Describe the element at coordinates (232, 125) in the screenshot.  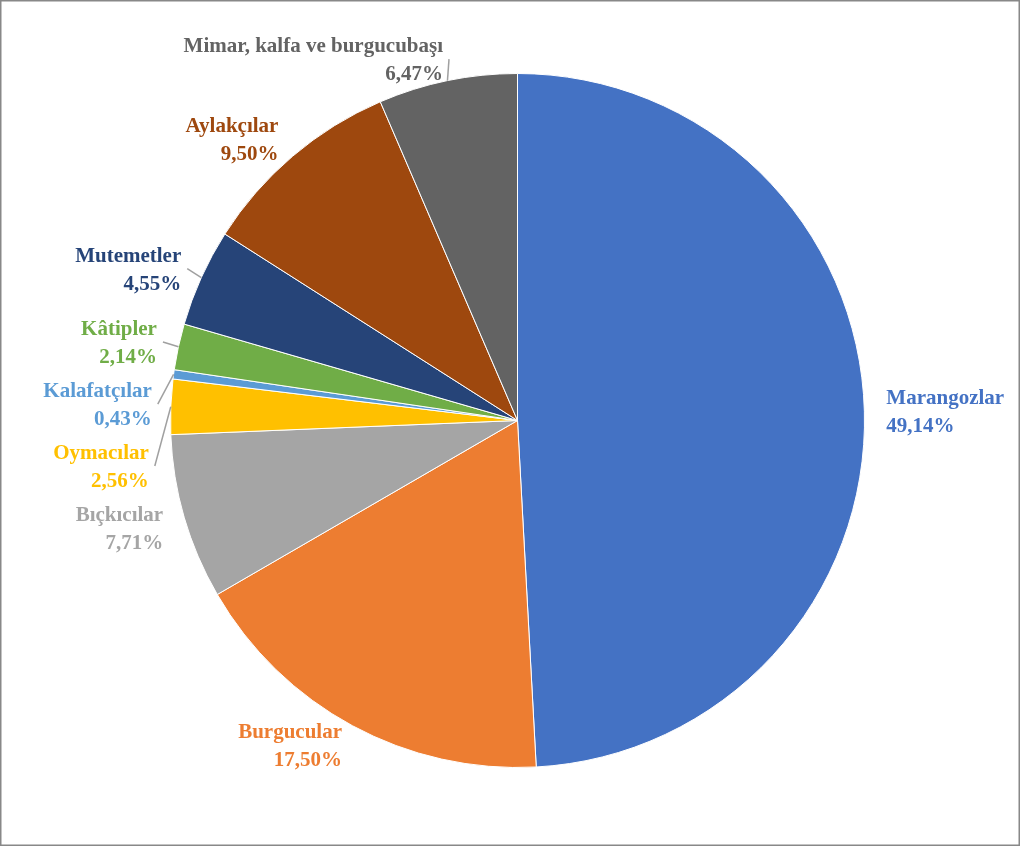
I see `slice-label: Aylakçılar` at that location.